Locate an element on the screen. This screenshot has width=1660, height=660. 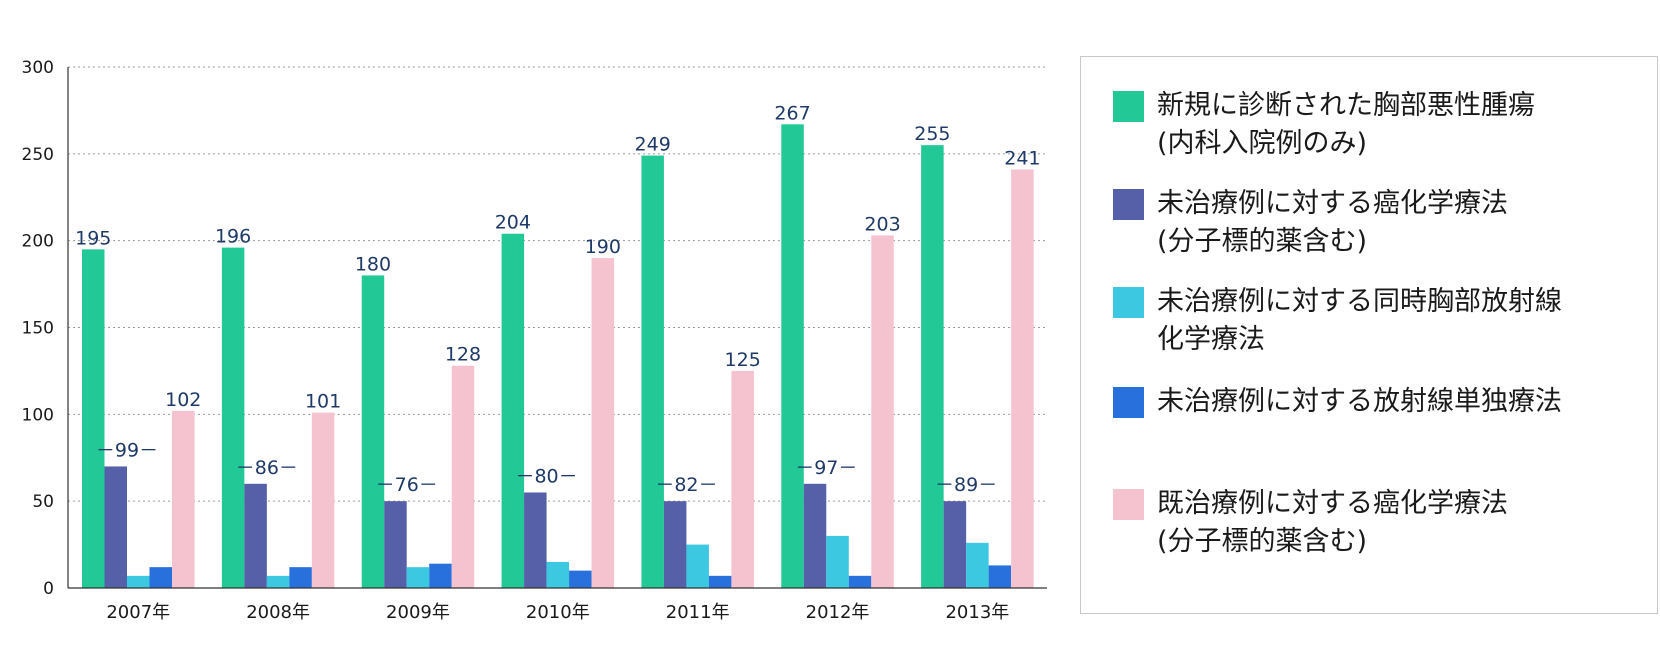
x-tick-label: 2012年 is located at coordinates (838, 612).